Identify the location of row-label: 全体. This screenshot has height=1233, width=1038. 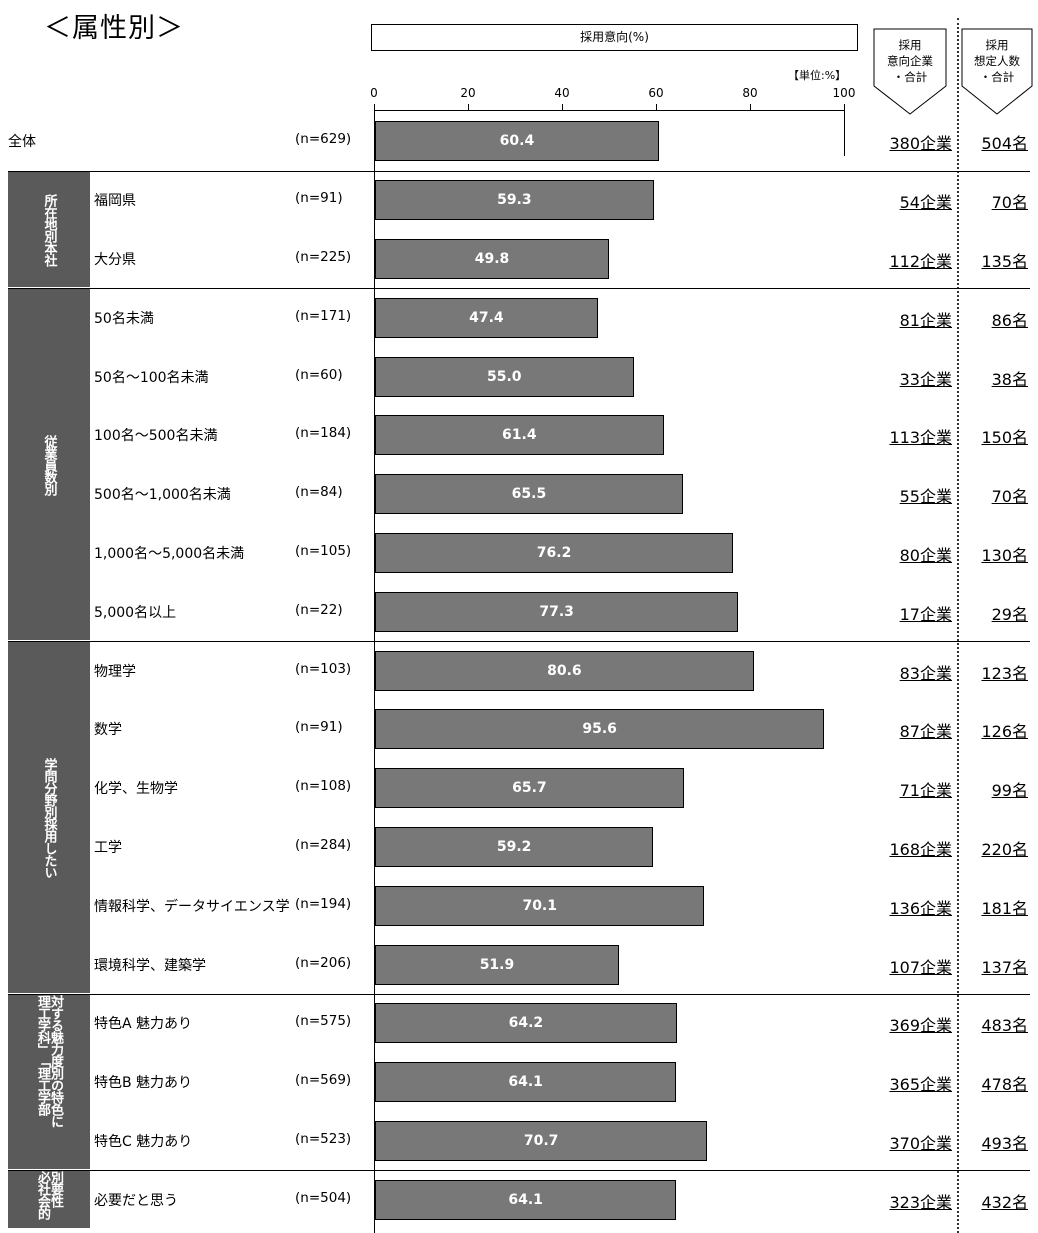
(22, 142).